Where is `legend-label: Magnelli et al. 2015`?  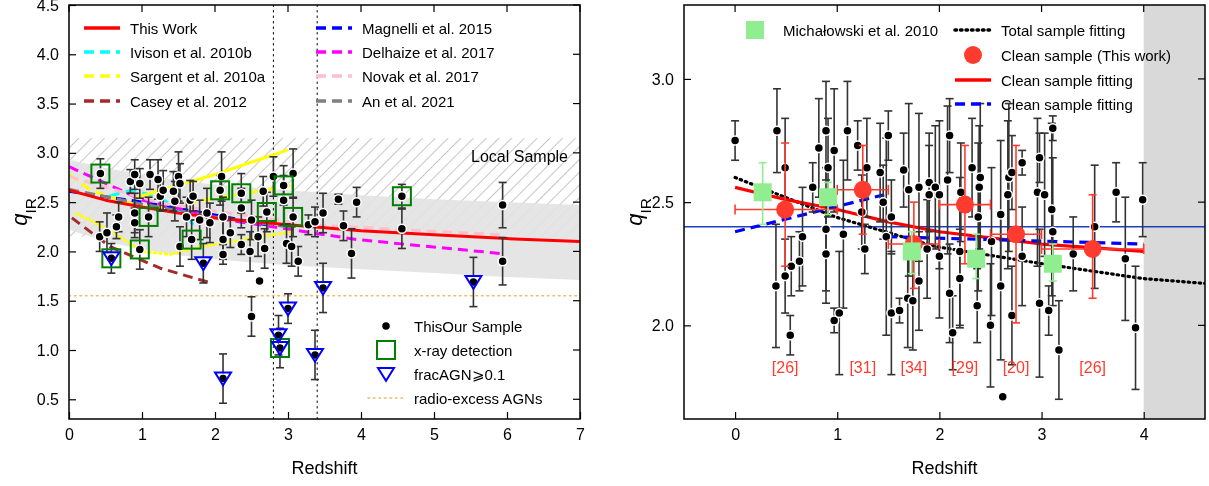 legend-label: Magnelli et al. 2015 is located at coordinates (427, 28).